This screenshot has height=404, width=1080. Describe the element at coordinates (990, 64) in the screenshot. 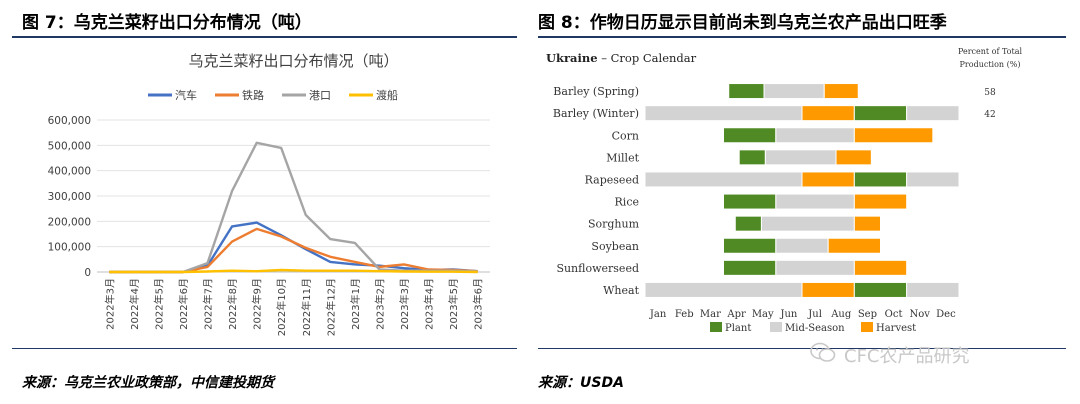

I see `percent-header-line: Production (%)` at that location.